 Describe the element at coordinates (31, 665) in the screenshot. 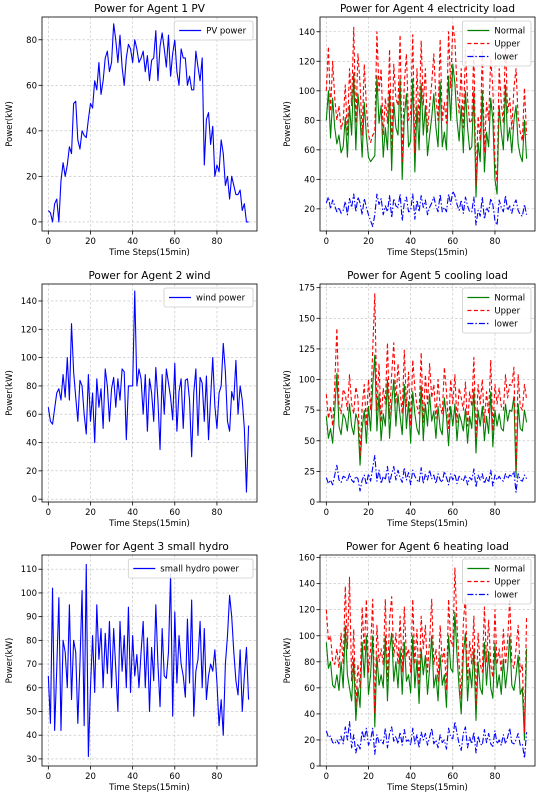

I see `y-tick-label: 70` at that location.